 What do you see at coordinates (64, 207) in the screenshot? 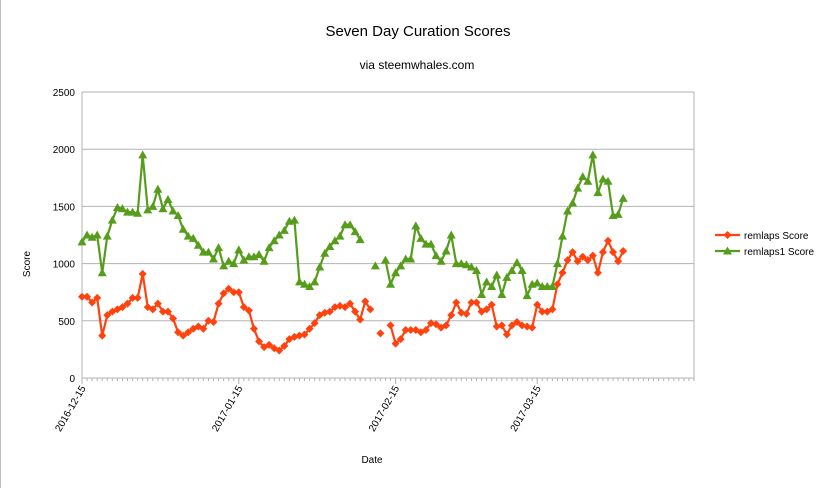
I see `y-tick-label: 1500` at bounding box center [64, 207].